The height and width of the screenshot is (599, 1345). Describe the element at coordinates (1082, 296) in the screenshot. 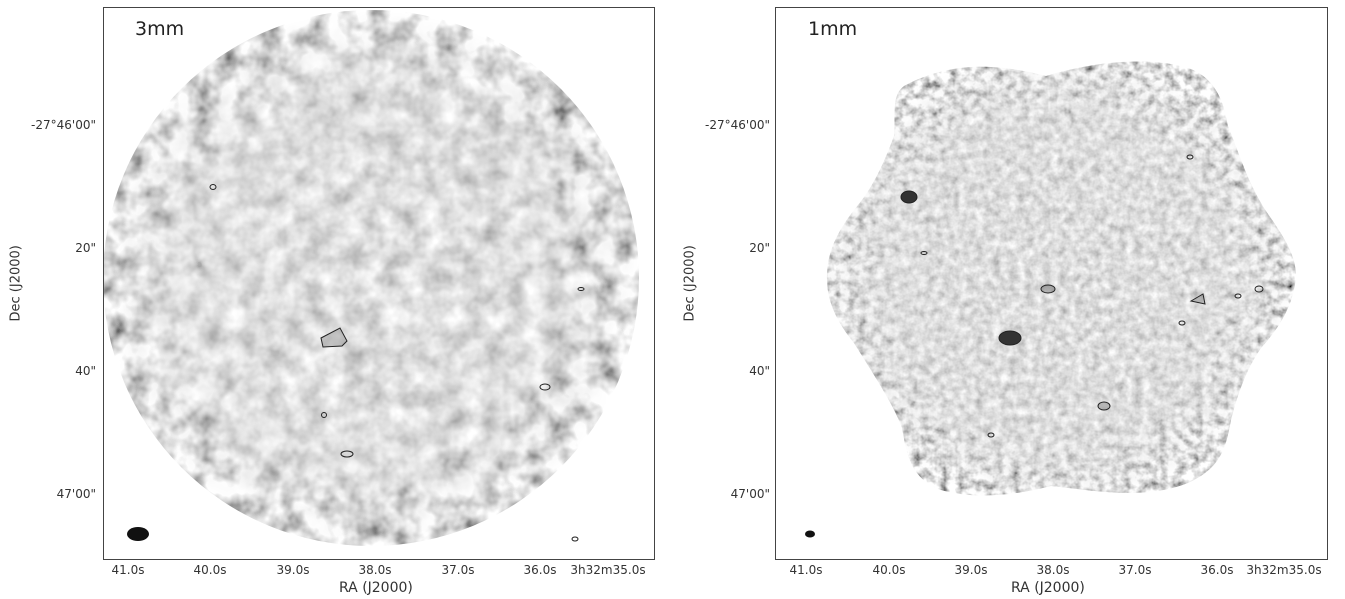

I see `source-contours-1mm` at that location.